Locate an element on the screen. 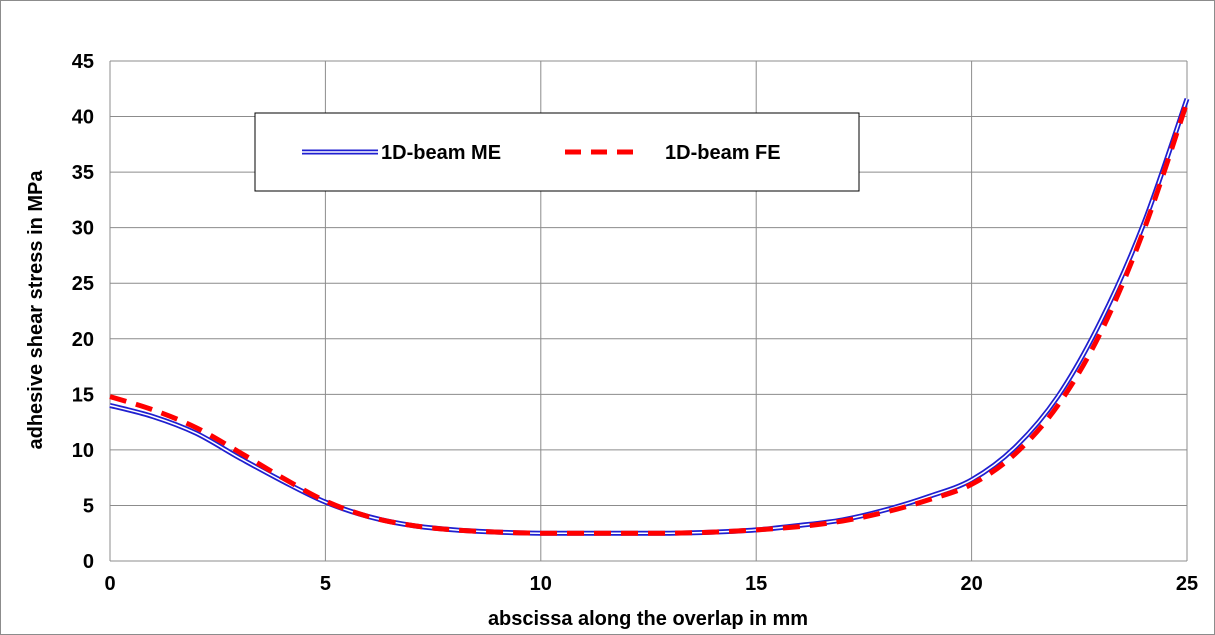  x-tick-label: 5 is located at coordinates (325, 584).